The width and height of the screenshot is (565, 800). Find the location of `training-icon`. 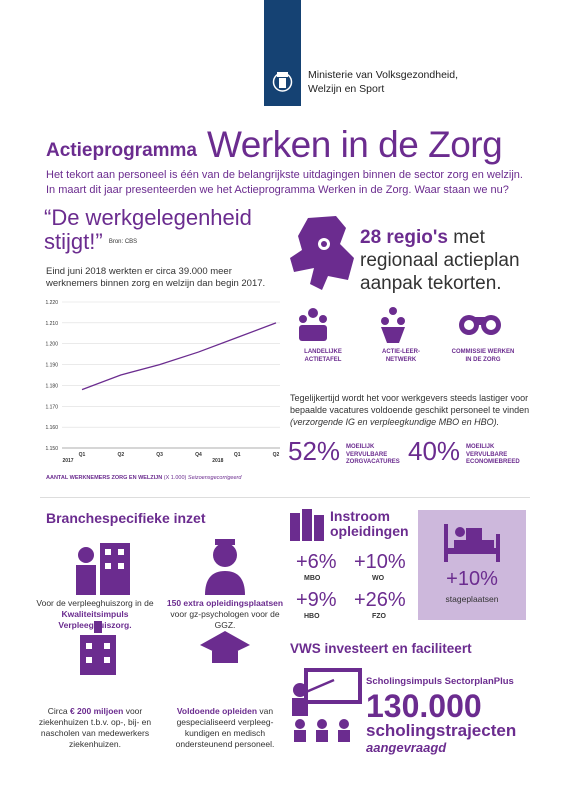

training-icon is located at coordinates (327, 705).